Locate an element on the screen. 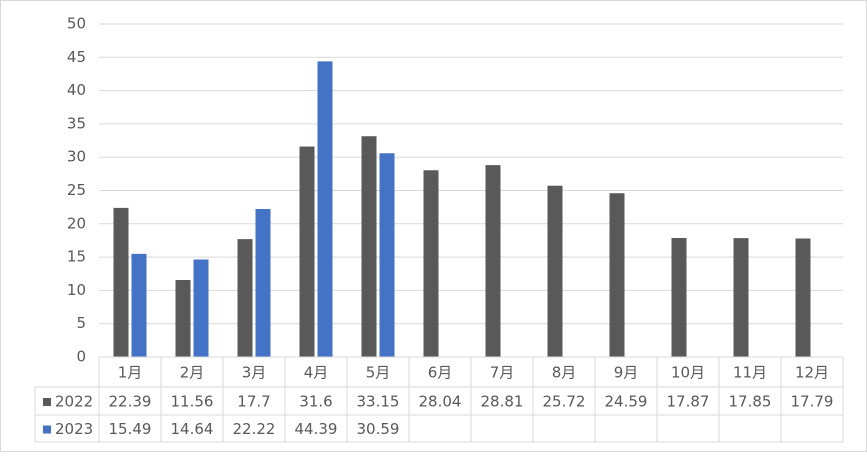 The width and height of the screenshot is (867, 456). y-tick-label: 40 is located at coordinates (76, 90).